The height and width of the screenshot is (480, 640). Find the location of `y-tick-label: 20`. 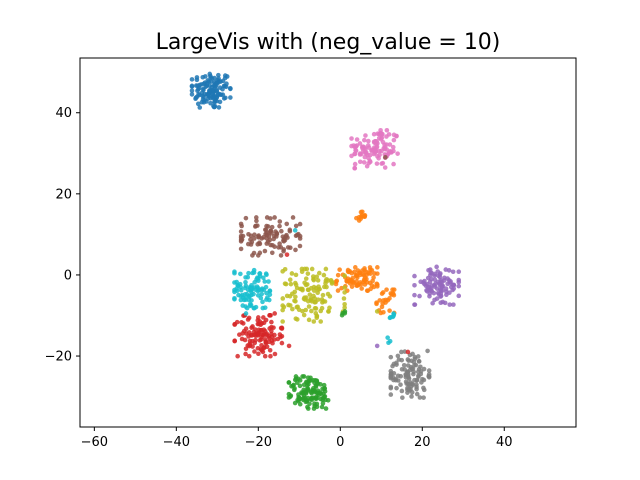

y-tick-label: 20 is located at coordinates (63, 194).